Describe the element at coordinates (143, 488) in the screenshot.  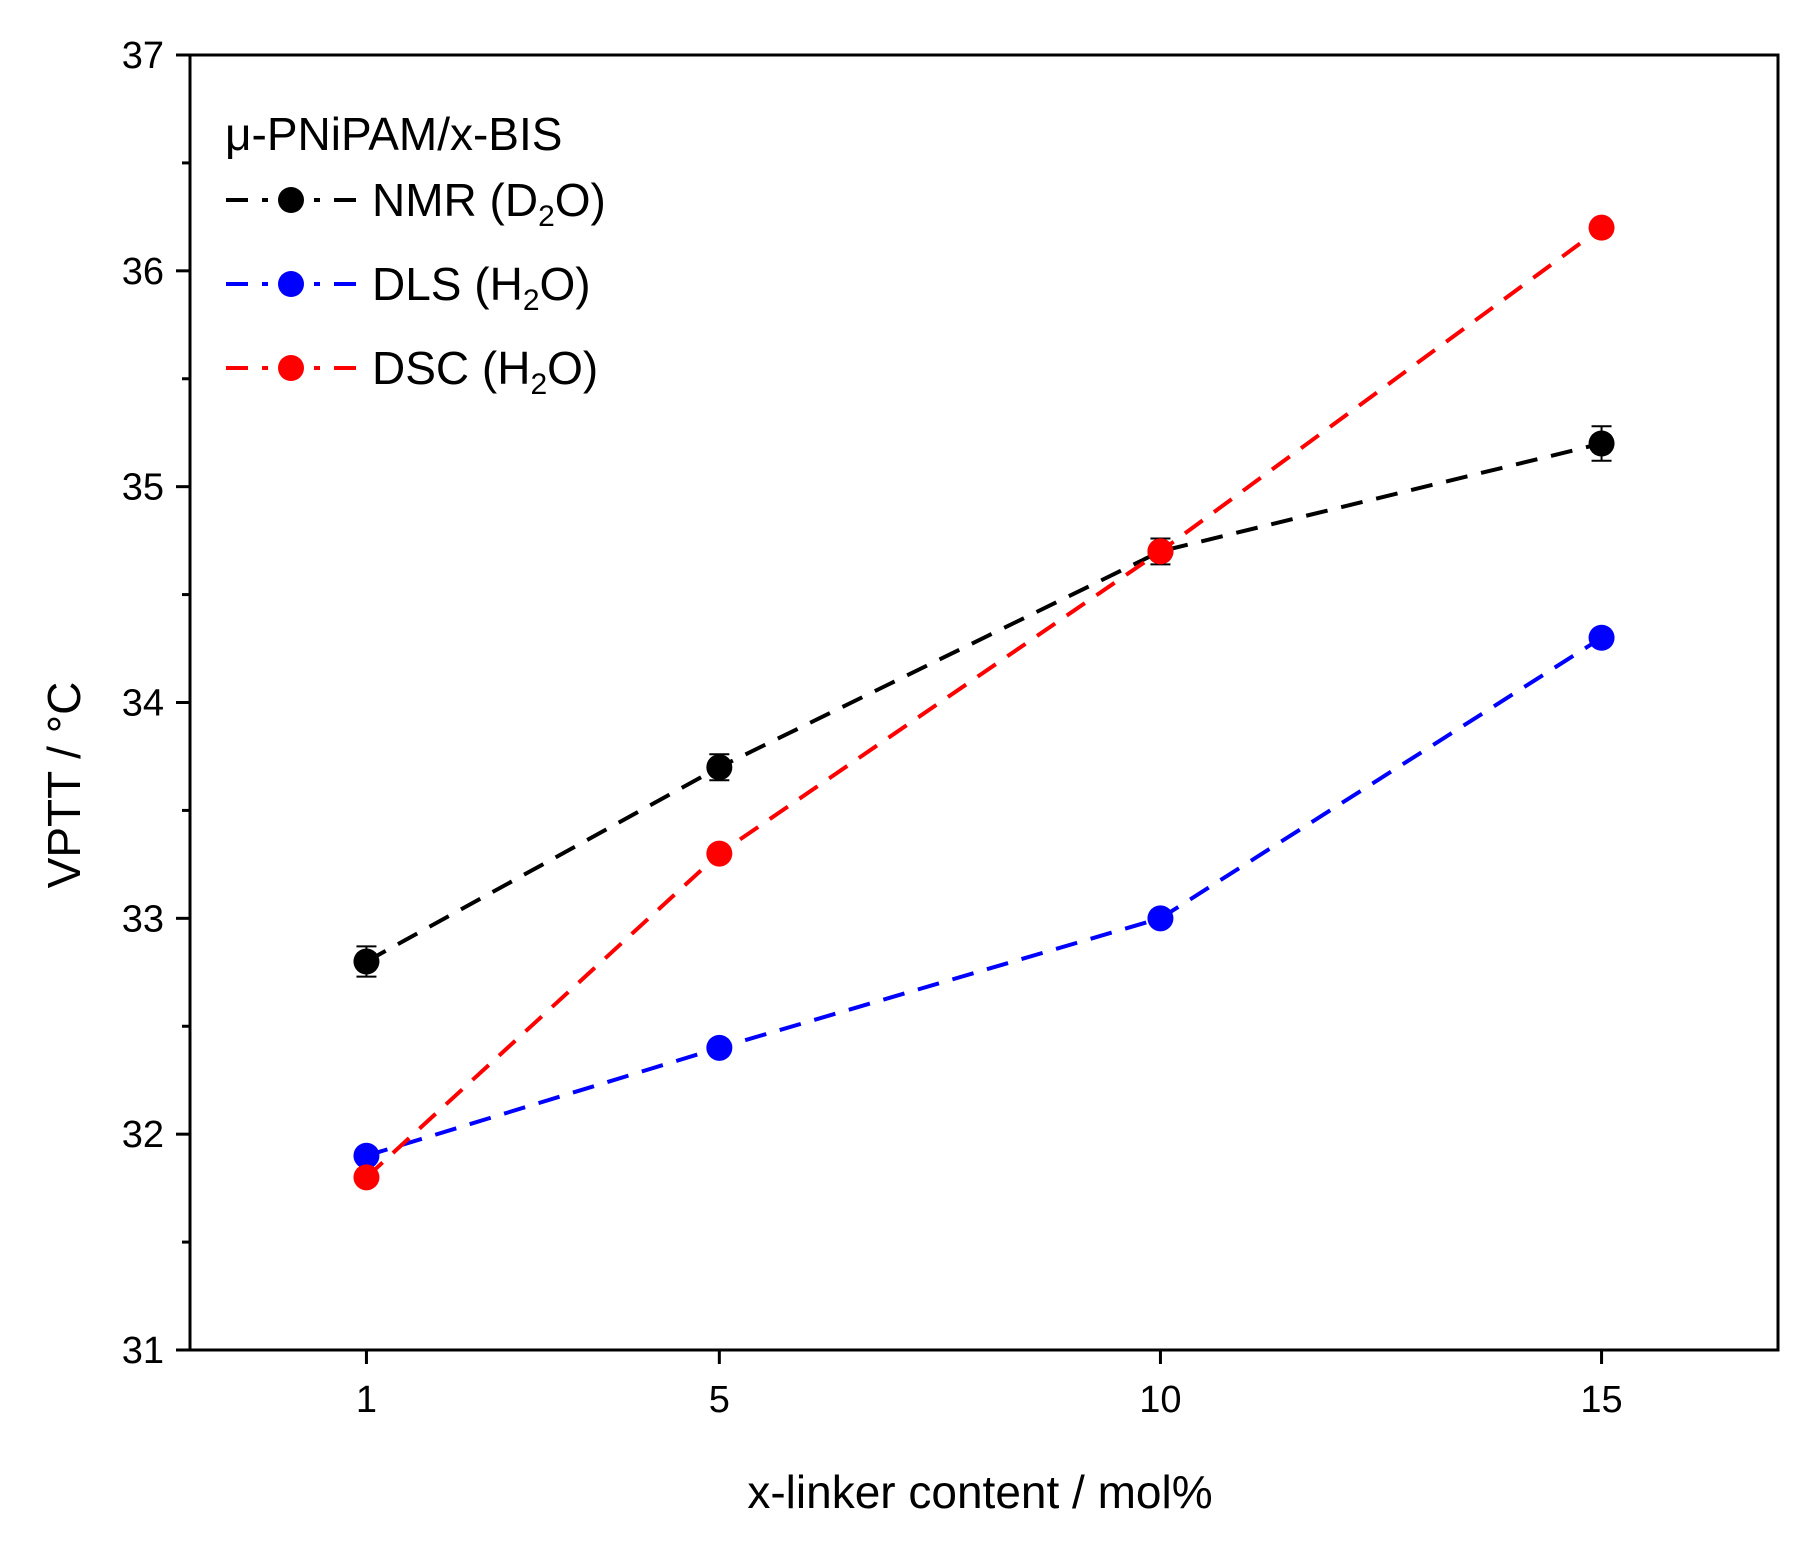
I see `y-tick-label: 35` at that location.